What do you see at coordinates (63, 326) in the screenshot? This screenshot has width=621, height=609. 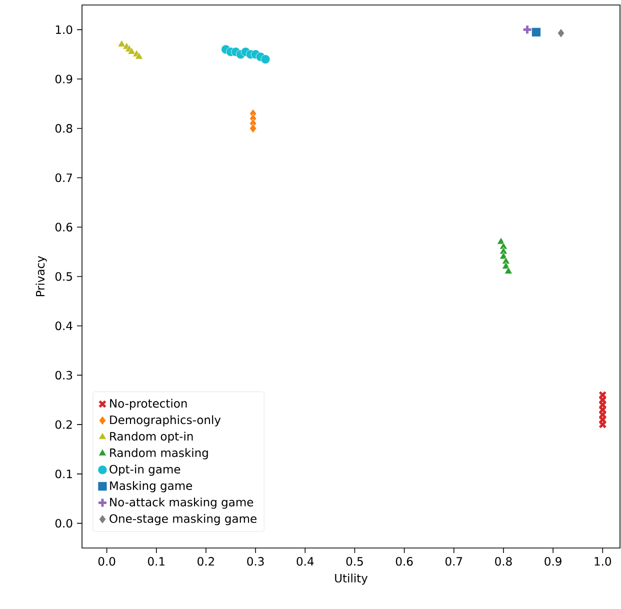 I see `y-tick-label: 0.4` at bounding box center [63, 326].